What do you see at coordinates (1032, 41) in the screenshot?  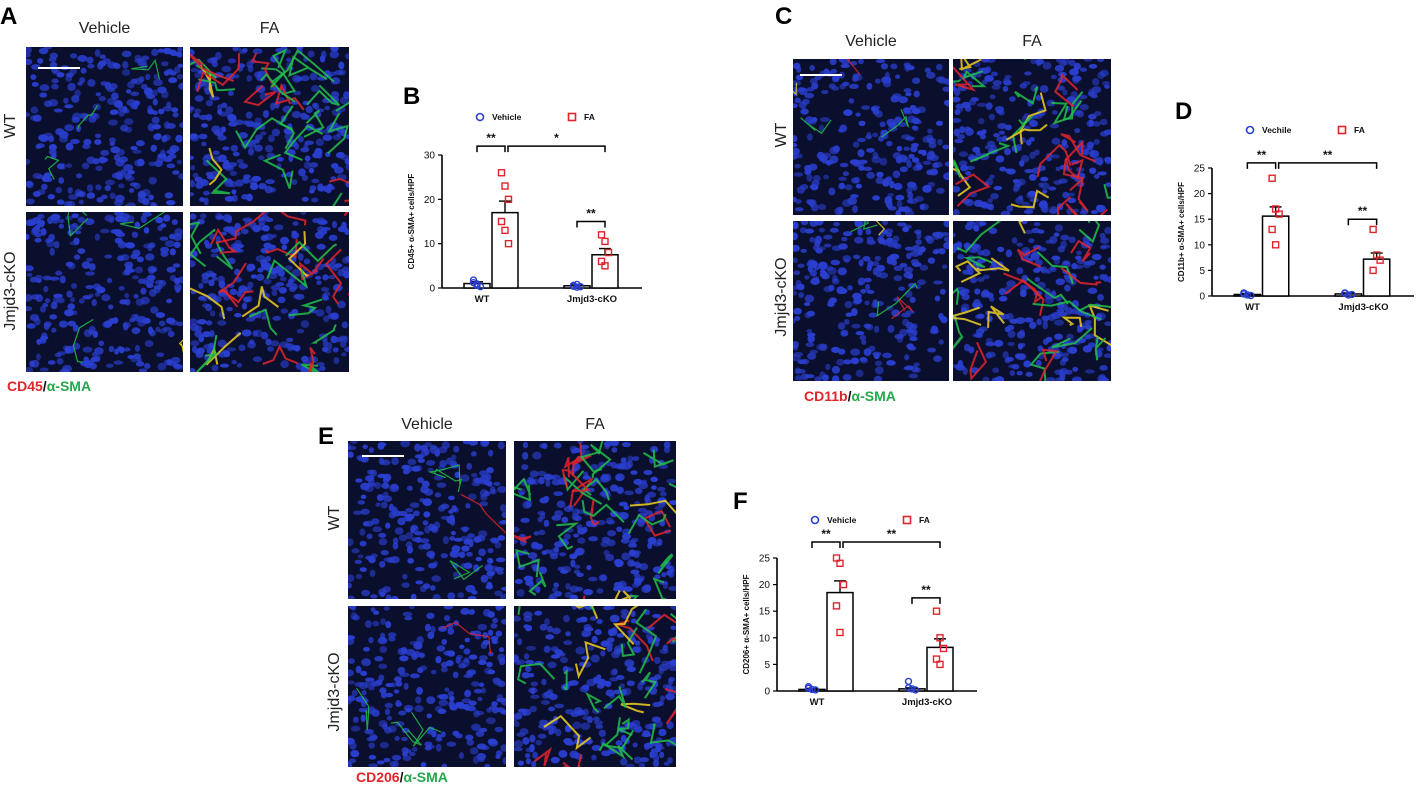 I see `col-label-fa-c: FA` at bounding box center [1032, 41].